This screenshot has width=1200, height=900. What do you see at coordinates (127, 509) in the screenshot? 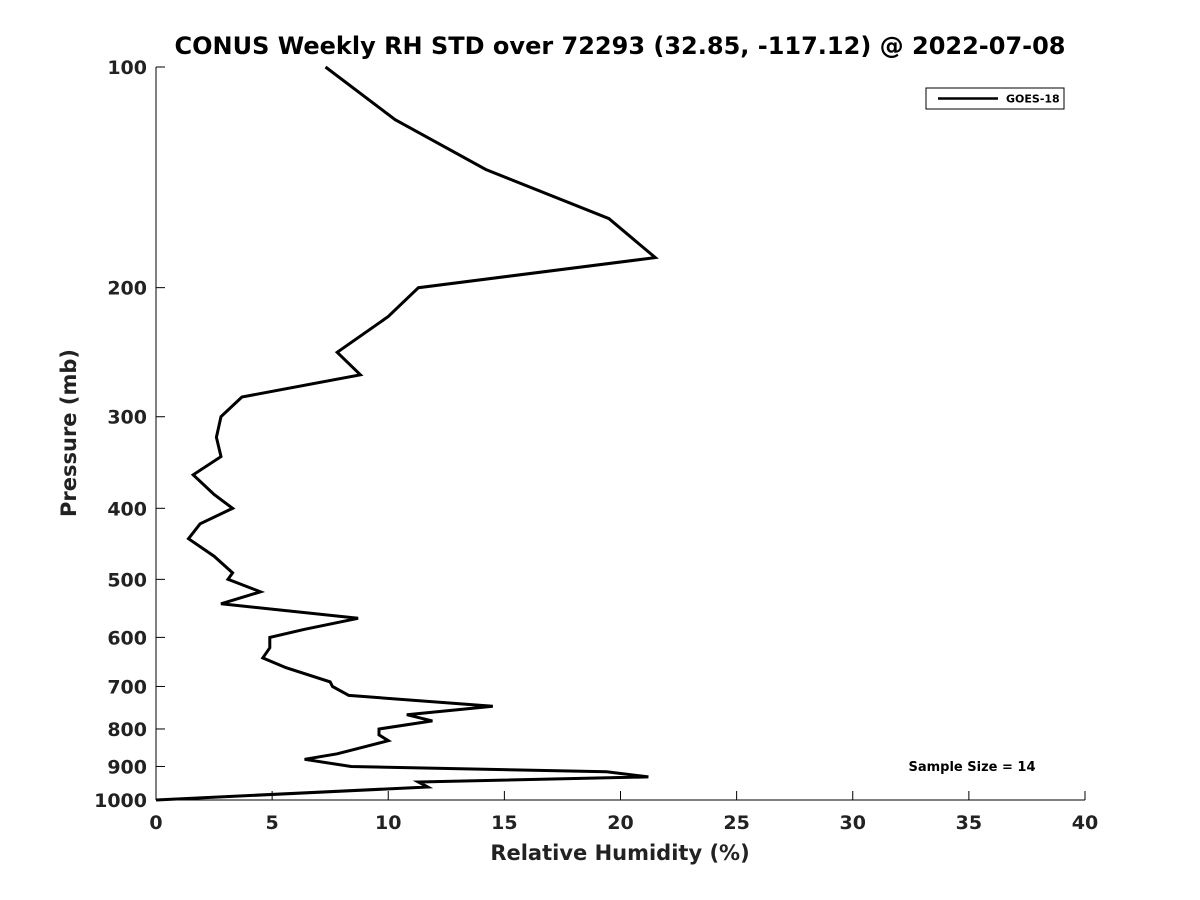
I see `y-tick-label: 400` at bounding box center [127, 509].